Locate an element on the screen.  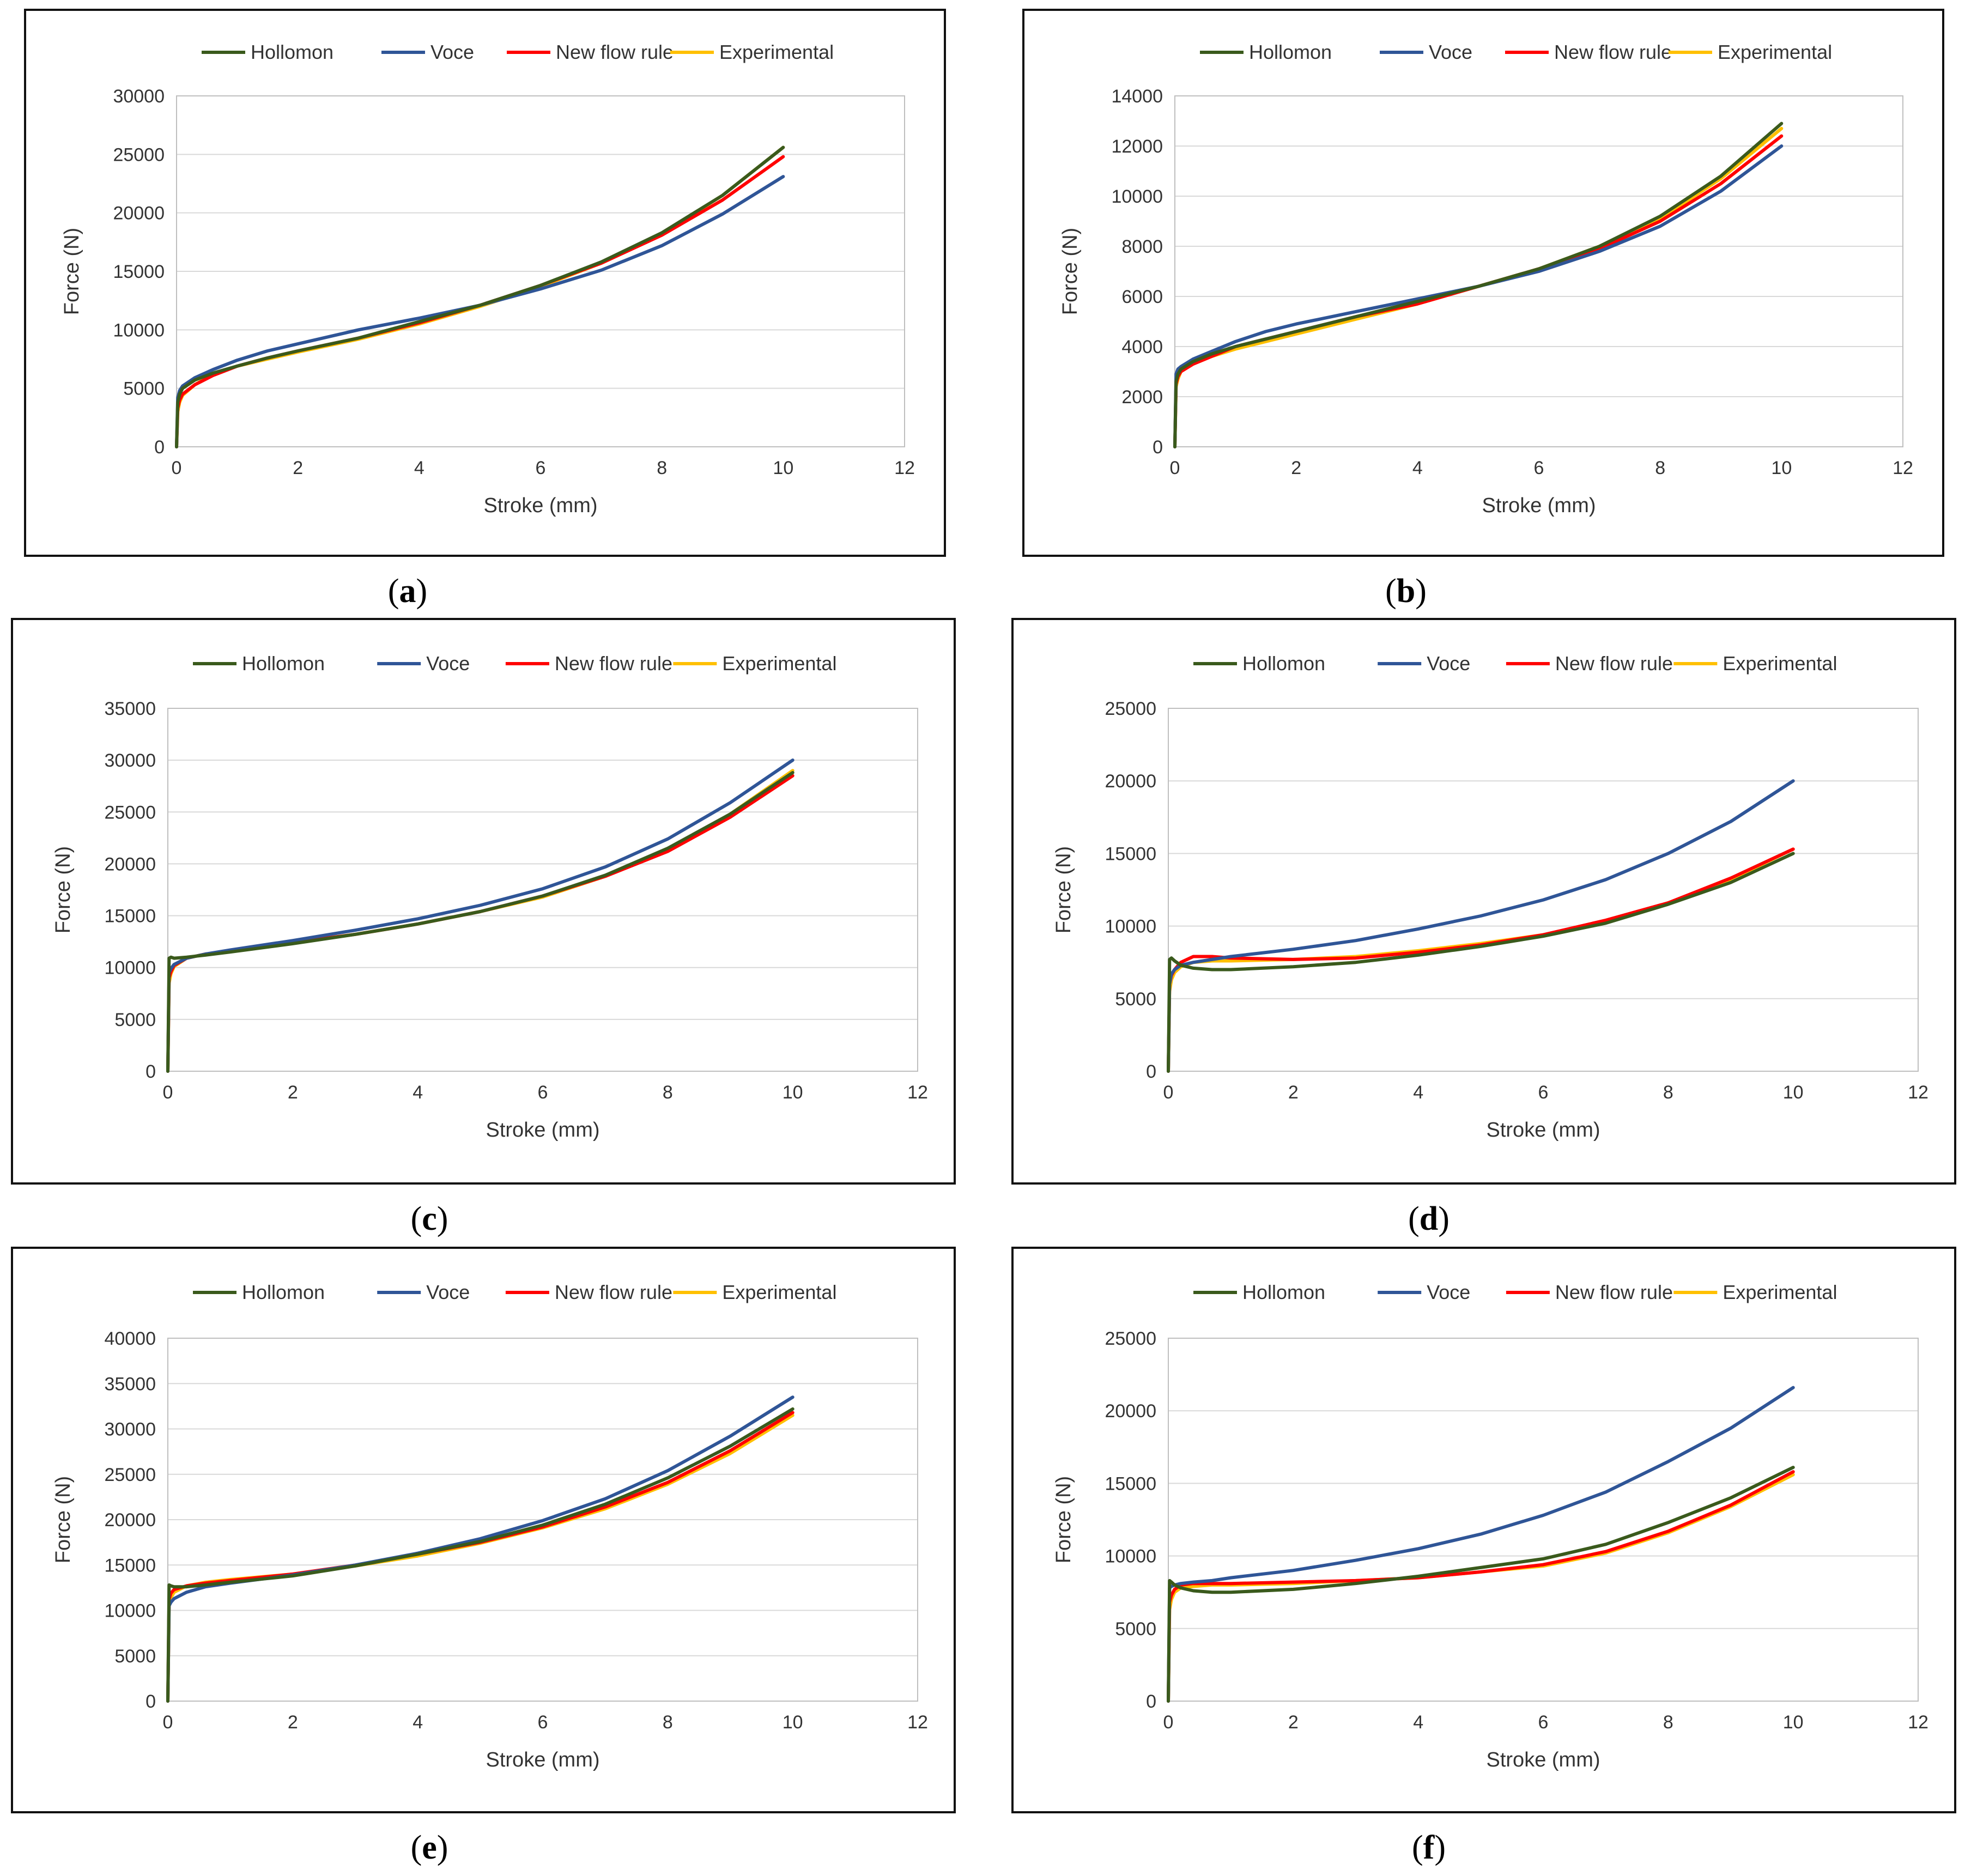
y-tick-label: 12000 is located at coordinates (1137, 146).